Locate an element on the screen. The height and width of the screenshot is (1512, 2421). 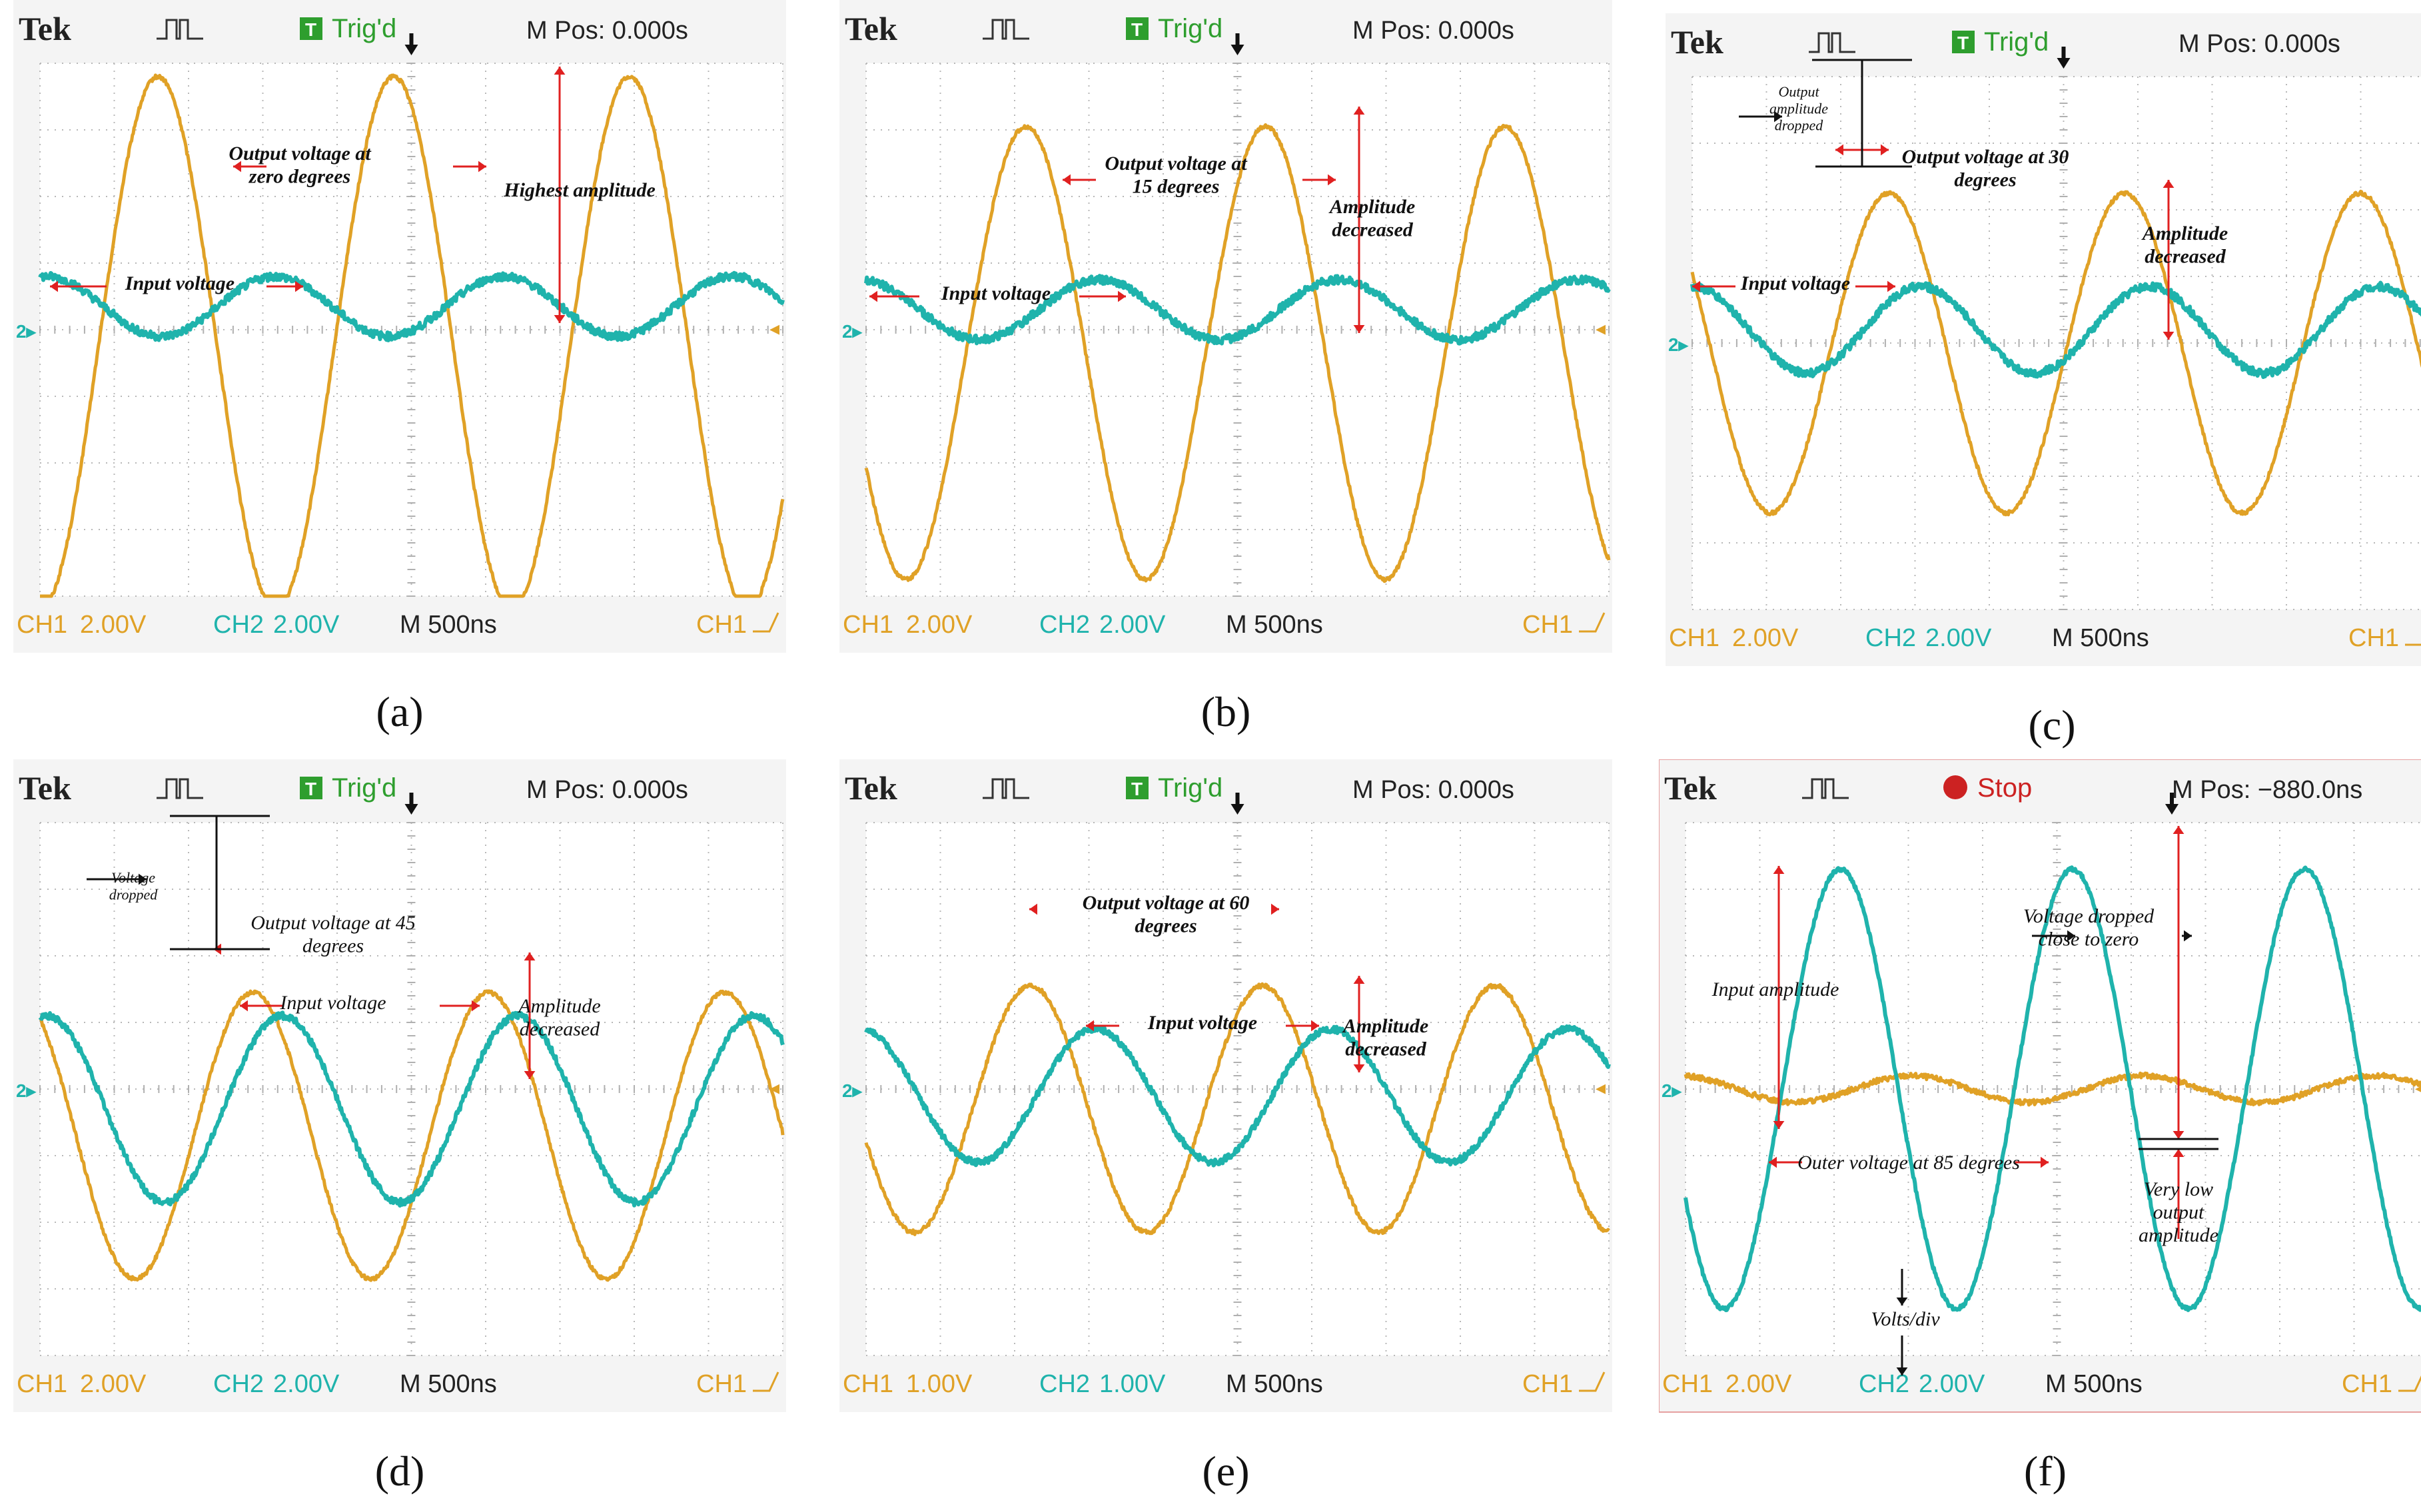
annotation-voltage-dropped: Voltage dropped is located at coordinates (122, 886).